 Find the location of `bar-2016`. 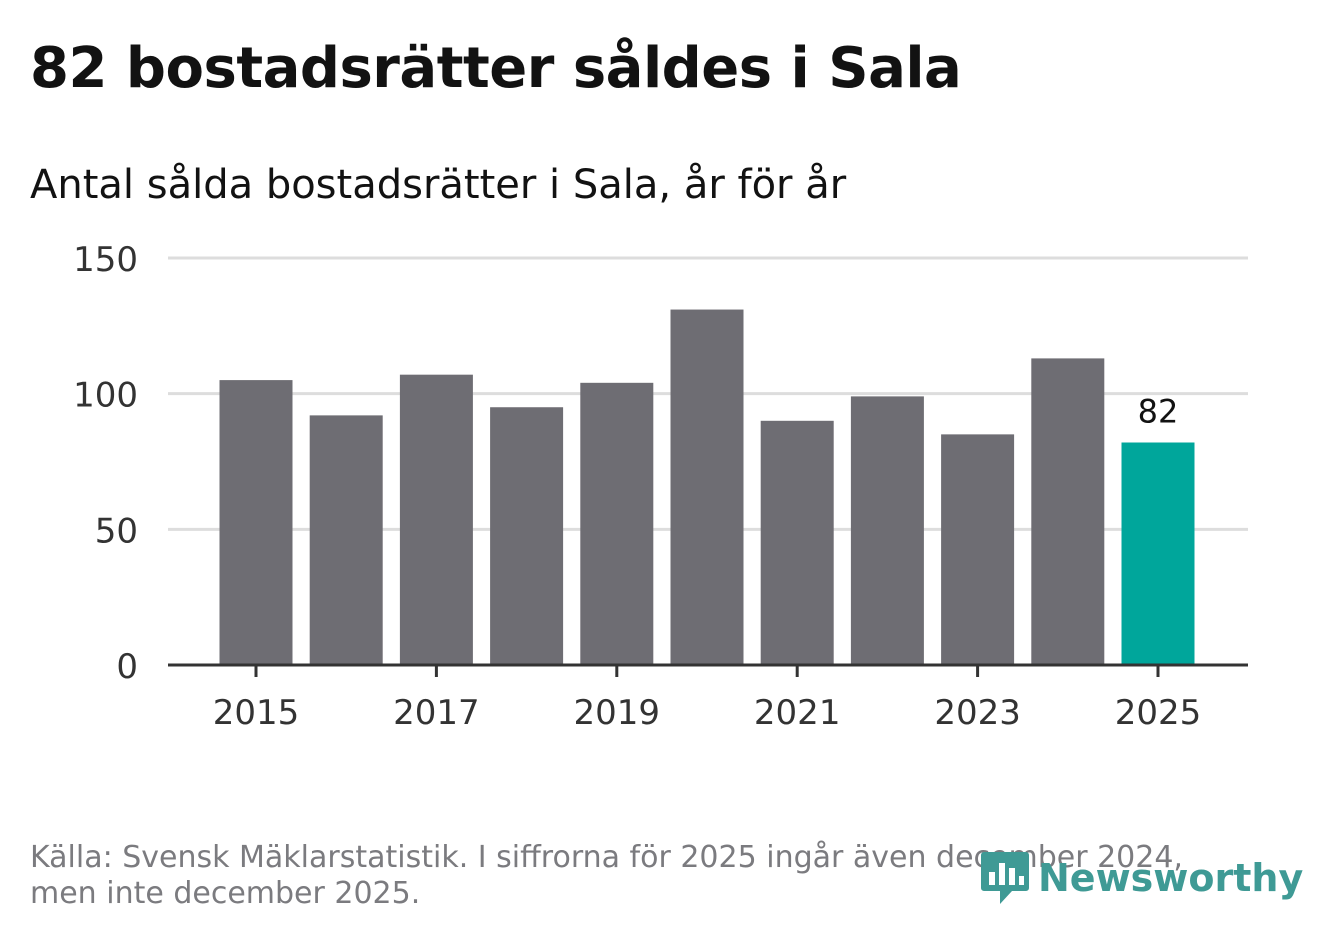

bar-2016 is located at coordinates (346, 540).